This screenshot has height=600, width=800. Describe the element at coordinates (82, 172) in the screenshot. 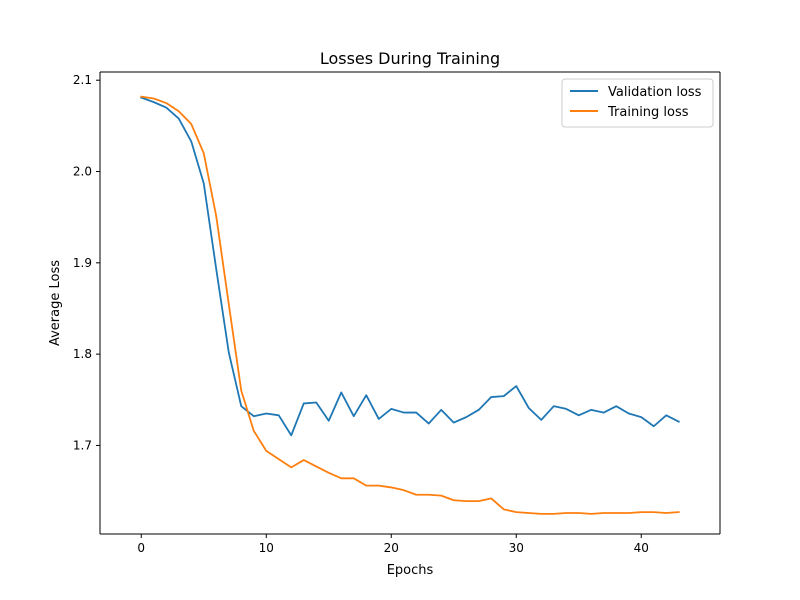

I see `y-tick-label: 2.0` at that location.